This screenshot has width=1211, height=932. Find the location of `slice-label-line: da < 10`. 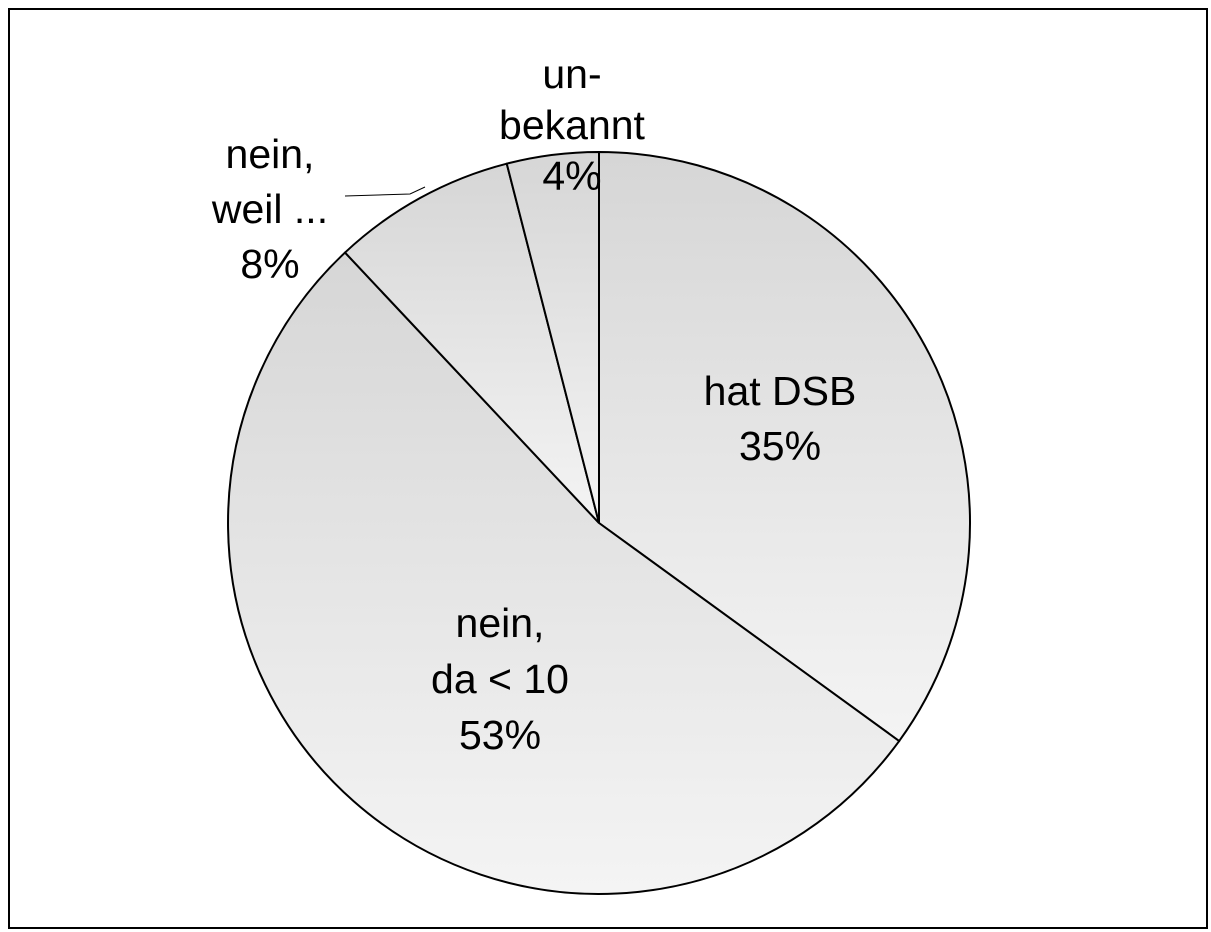

slice-label-line: da < 10 is located at coordinates (500, 679).